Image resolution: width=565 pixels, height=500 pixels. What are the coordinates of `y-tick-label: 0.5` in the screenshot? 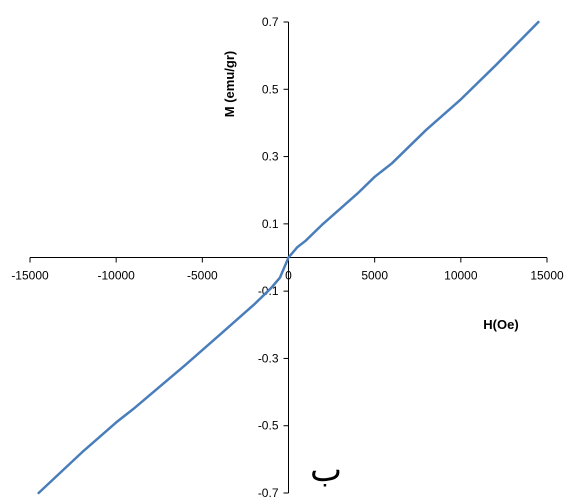 It's located at (270, 89).